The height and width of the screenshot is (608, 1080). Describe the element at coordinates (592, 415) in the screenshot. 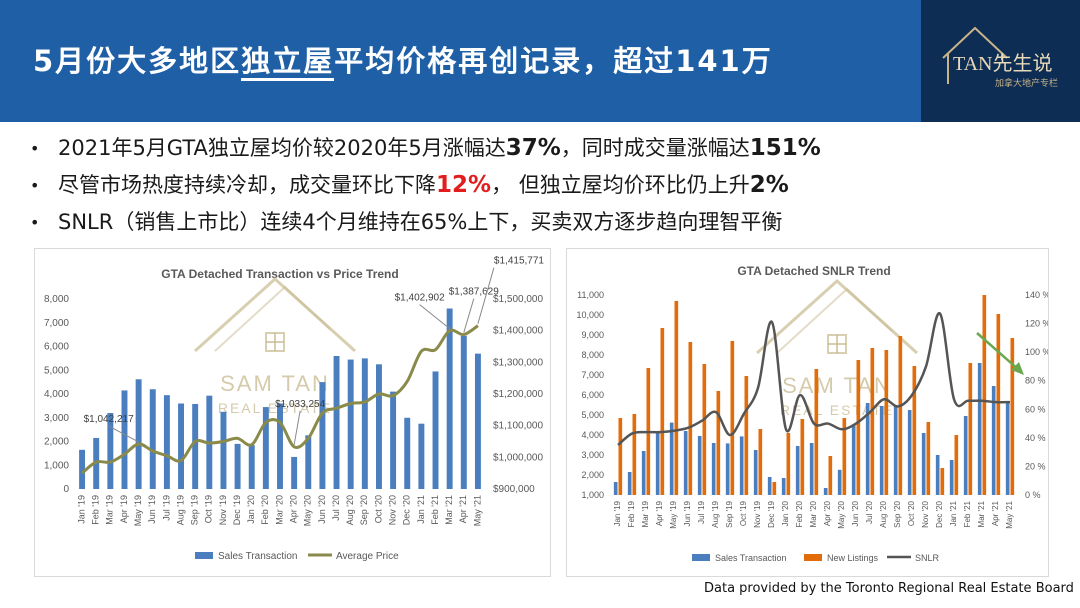

I see `y-left-tick-label: 5,000` at that location.